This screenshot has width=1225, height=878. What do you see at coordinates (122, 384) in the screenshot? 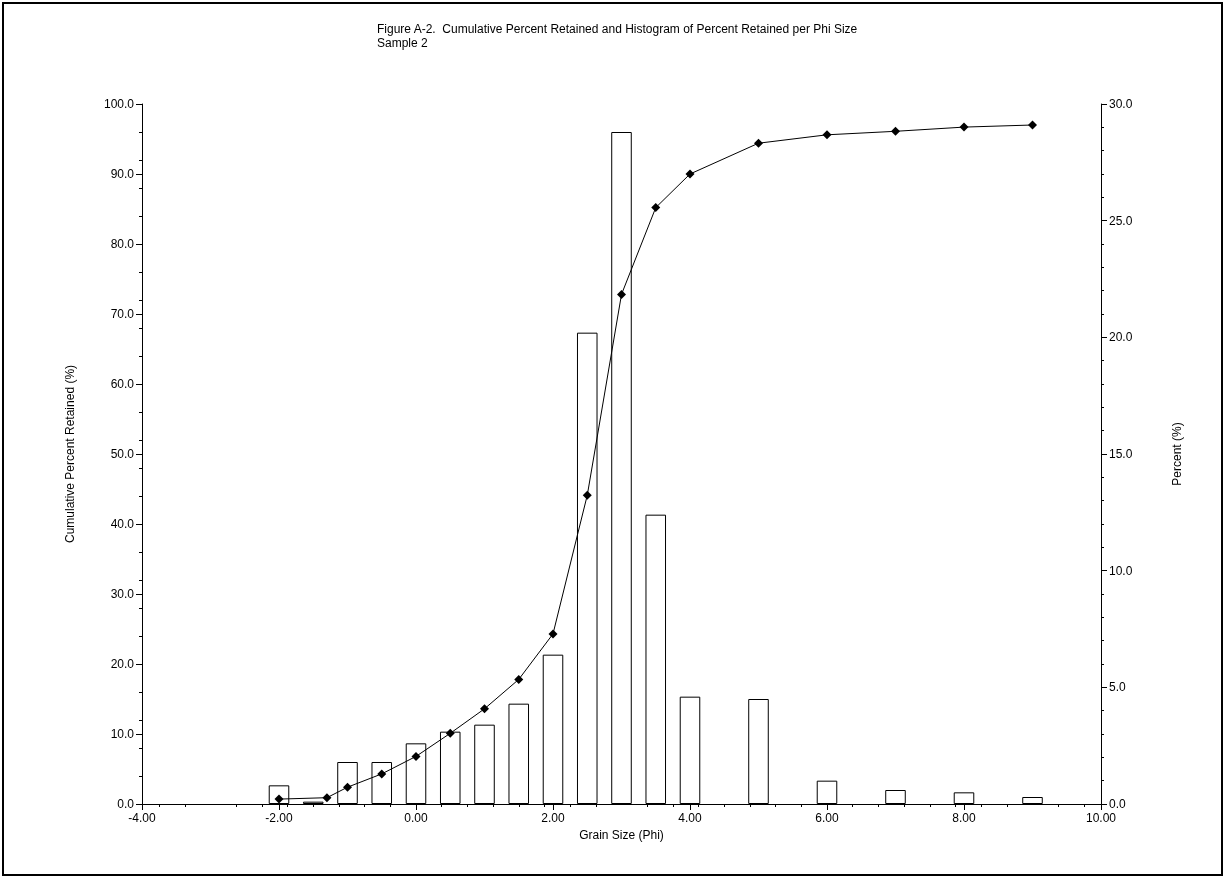
I see `y-tick-label: 60.0` at bounding box center [122, 384].